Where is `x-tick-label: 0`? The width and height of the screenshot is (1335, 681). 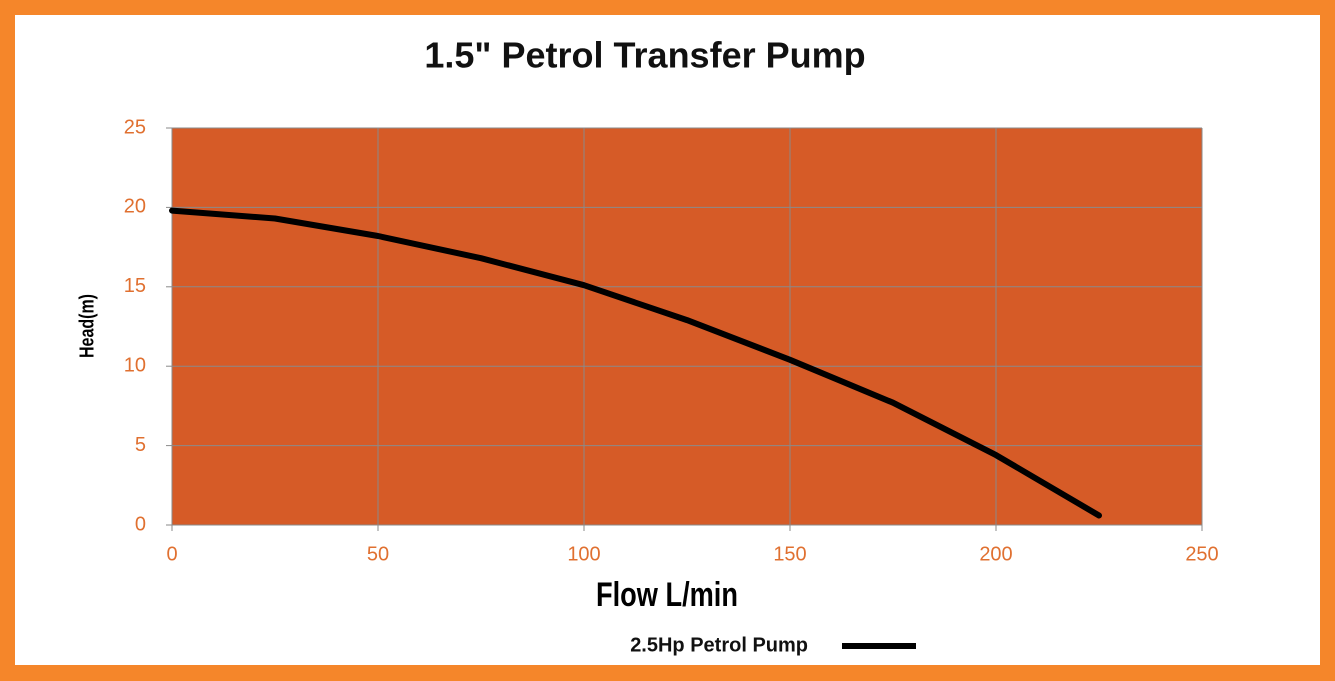 x-tick-label: 0 is located at coordinates (171, 554).